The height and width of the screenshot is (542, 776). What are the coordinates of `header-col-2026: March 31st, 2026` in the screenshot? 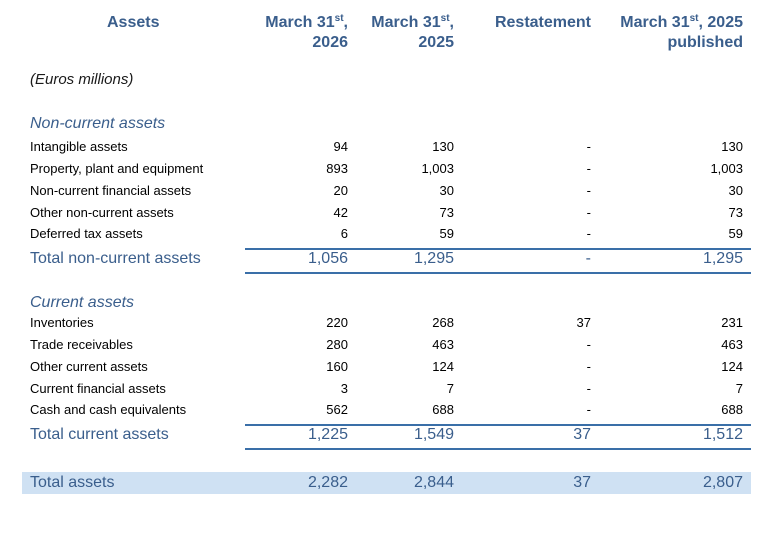 It's located at (306, 32).